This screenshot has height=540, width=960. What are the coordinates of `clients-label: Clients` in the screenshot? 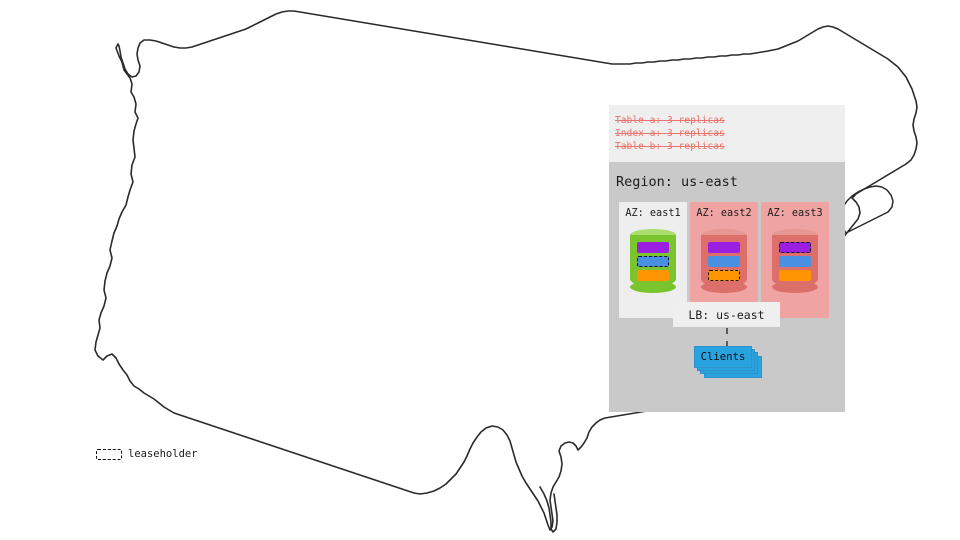 It's located at (723, 357).